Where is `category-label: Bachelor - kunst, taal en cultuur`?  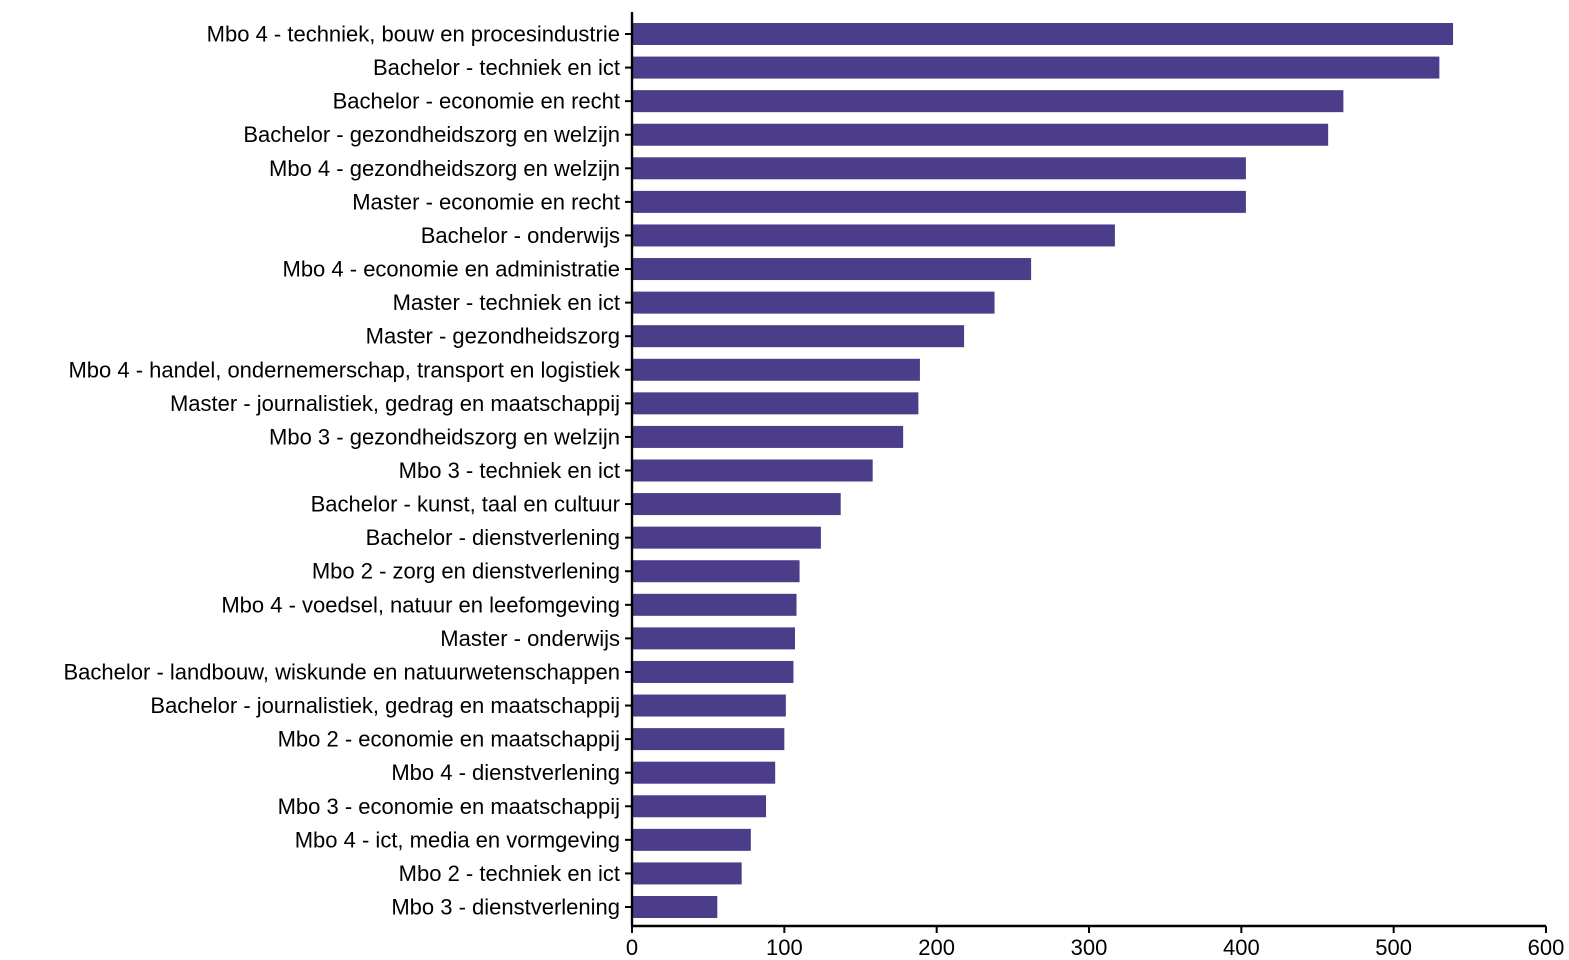 category-label: Bachelor - kunst, taal en cultuur is located at coordinates (465, 504).